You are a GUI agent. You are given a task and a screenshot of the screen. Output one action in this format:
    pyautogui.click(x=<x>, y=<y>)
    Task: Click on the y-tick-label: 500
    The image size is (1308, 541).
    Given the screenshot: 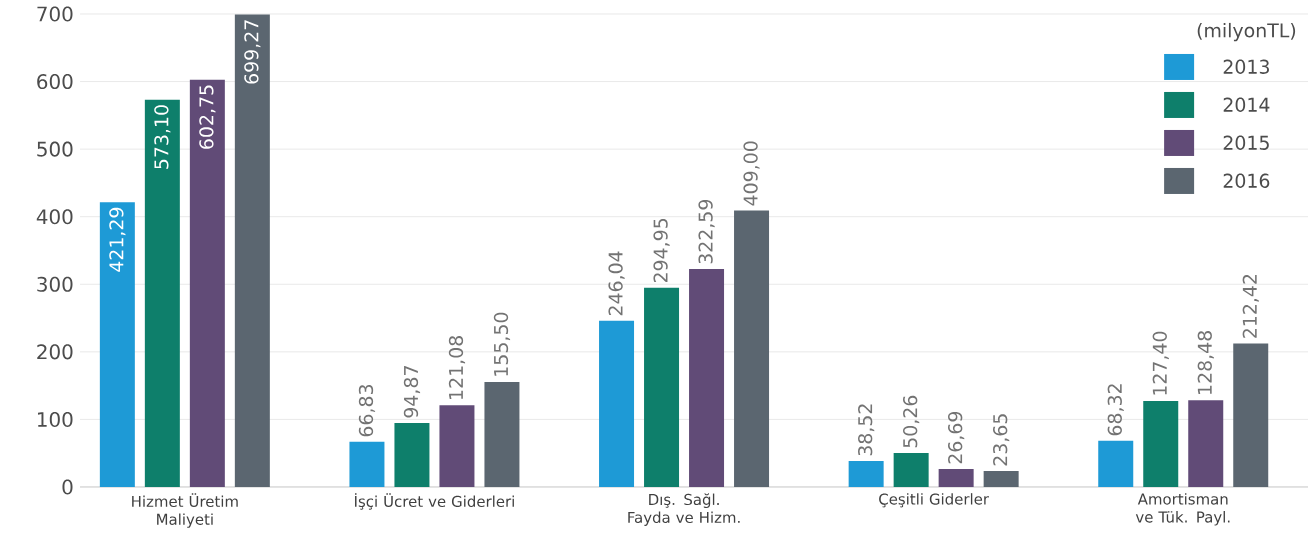 What is the action you would take?
    pyautogui.click(x=55, y=149)
    